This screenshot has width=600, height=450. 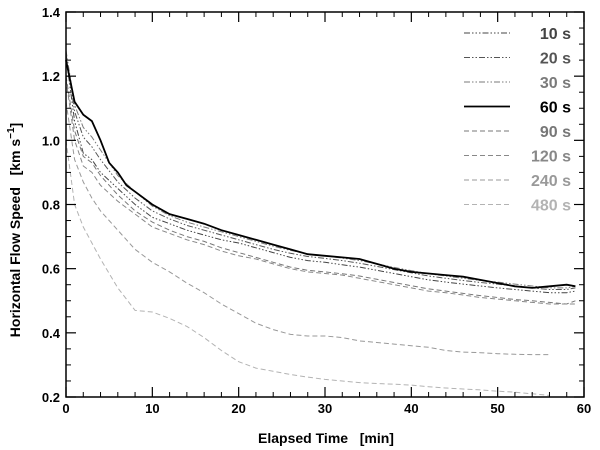 I want to click on y-tick-label: 1.4, so click(x=51, y=12).